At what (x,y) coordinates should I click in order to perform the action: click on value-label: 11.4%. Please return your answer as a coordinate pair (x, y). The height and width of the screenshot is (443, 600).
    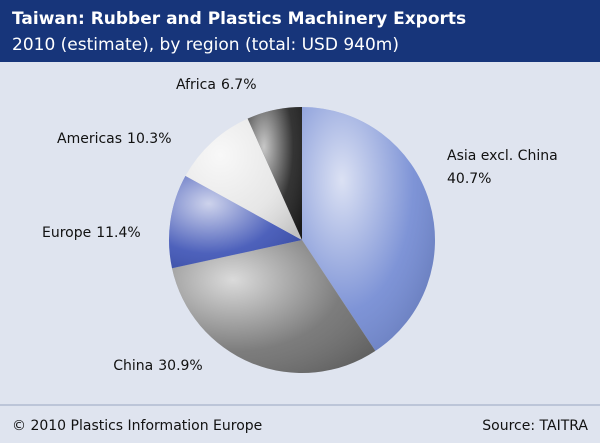
    Looking at the image, I should click on (118, 233).